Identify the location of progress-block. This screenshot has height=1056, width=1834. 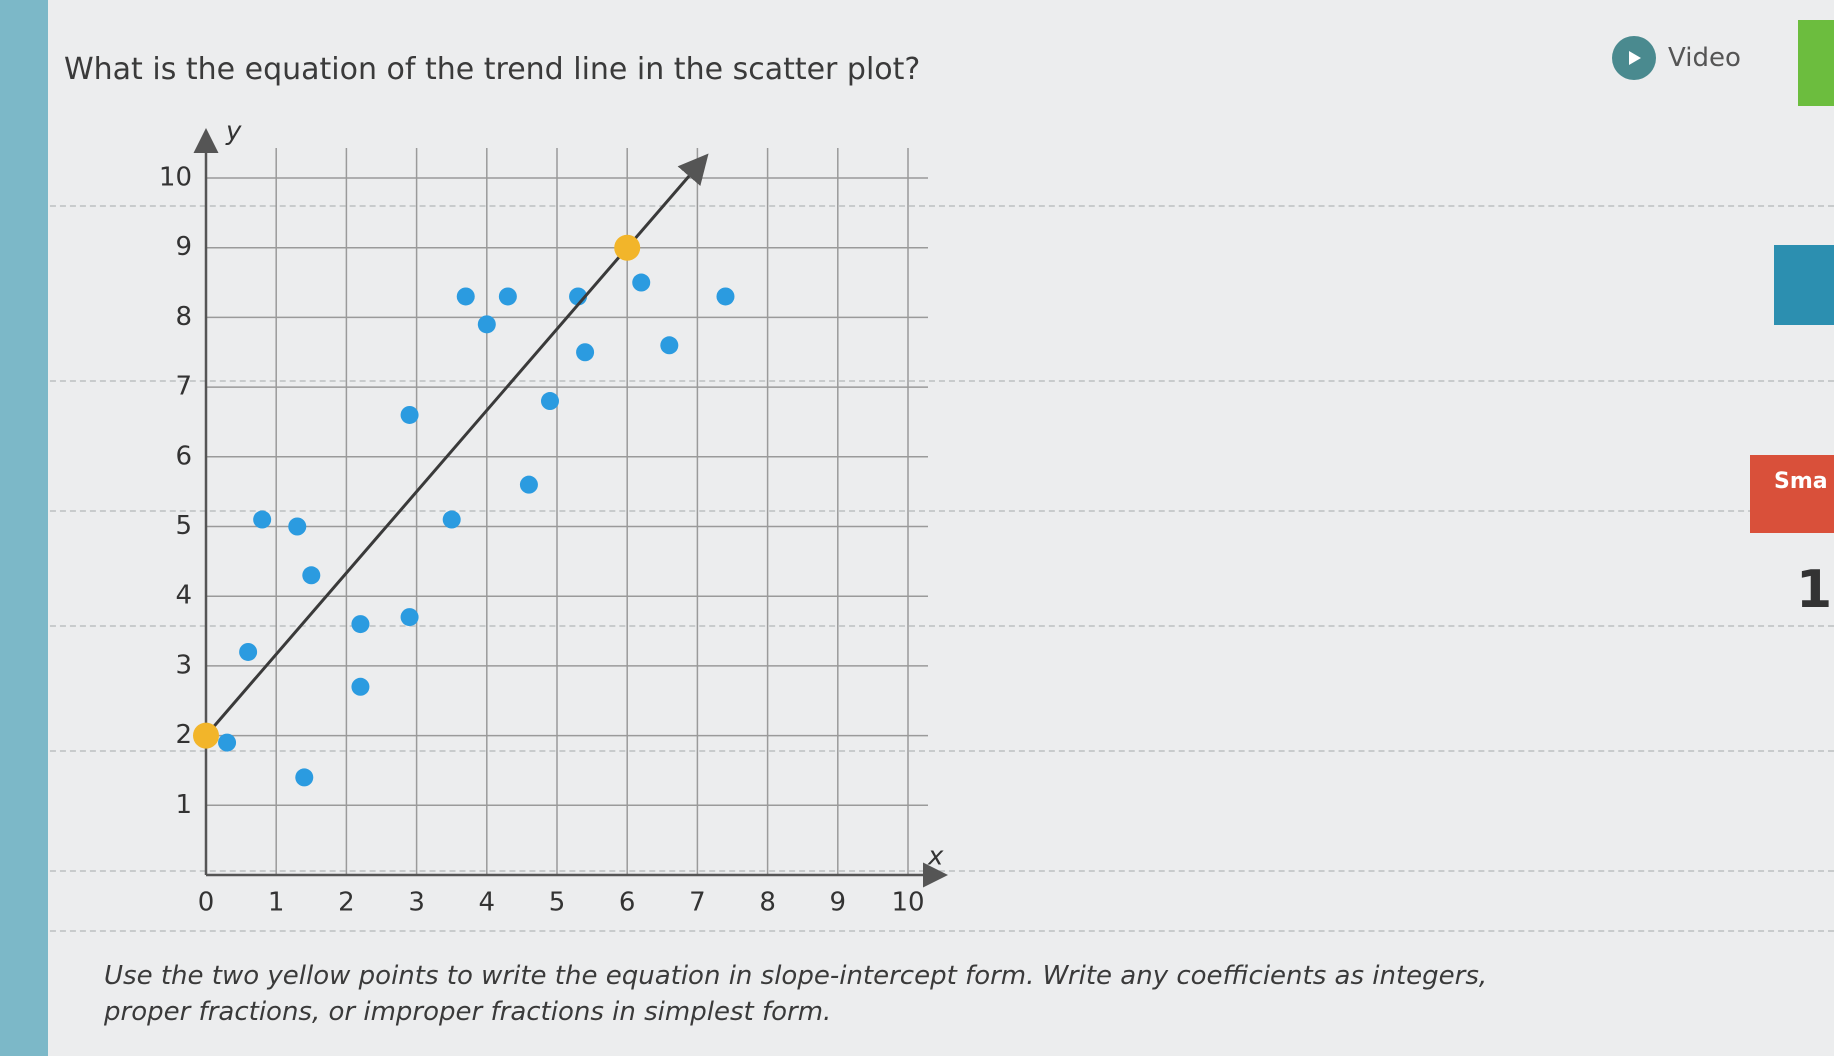
(1816, 63).